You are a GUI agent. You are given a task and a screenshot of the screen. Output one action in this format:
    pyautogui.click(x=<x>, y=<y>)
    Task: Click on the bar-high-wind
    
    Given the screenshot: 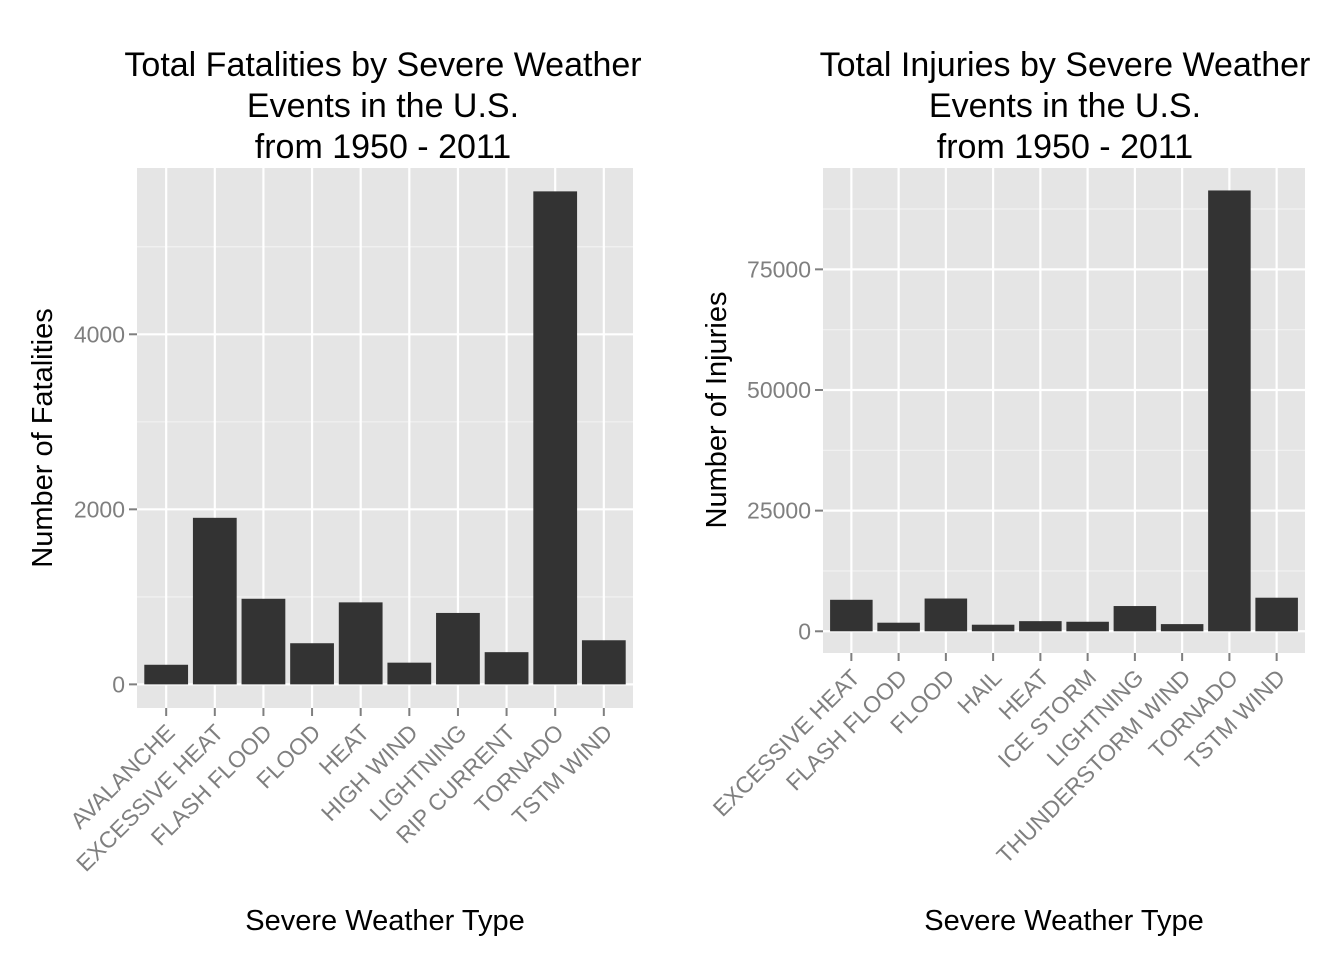 What is the action you would take?
    pyautogui.click(x=409, y=673)
    